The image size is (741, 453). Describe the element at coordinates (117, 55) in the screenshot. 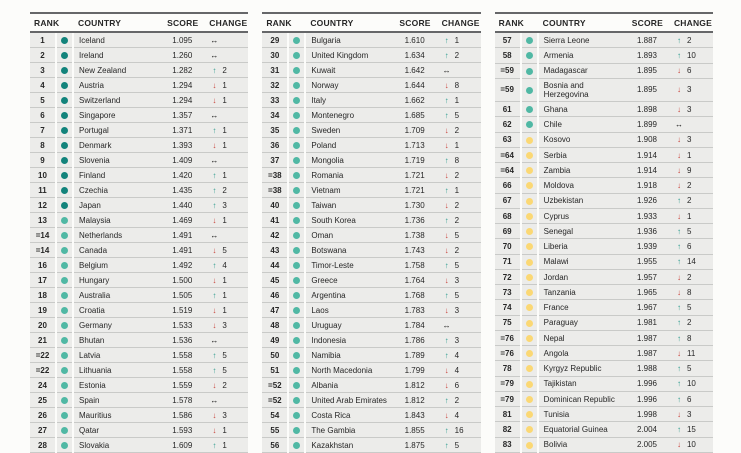

I see `country-cell: Ireland` at that location.